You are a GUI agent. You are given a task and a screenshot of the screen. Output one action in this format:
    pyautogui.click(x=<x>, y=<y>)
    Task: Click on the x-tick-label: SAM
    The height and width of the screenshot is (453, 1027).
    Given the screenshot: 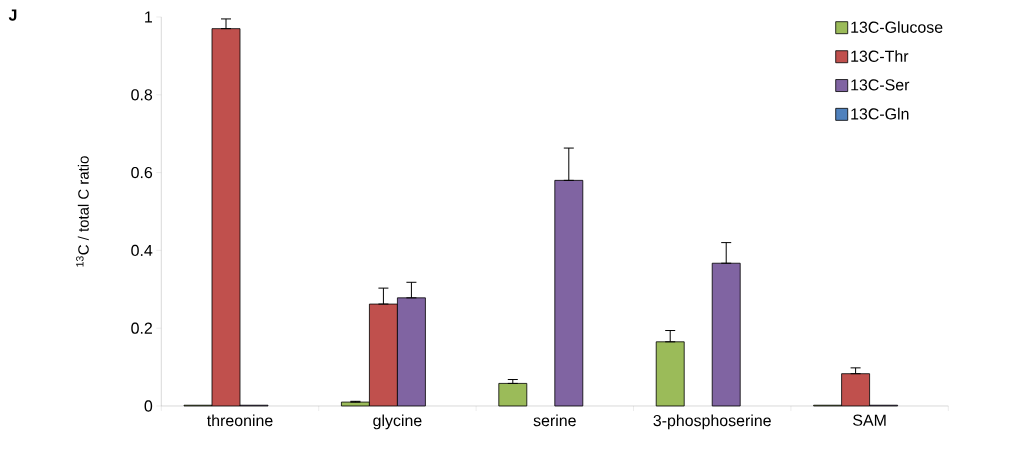 What is the action you would take?
    pyautogui.click(x=869, y=420)
    